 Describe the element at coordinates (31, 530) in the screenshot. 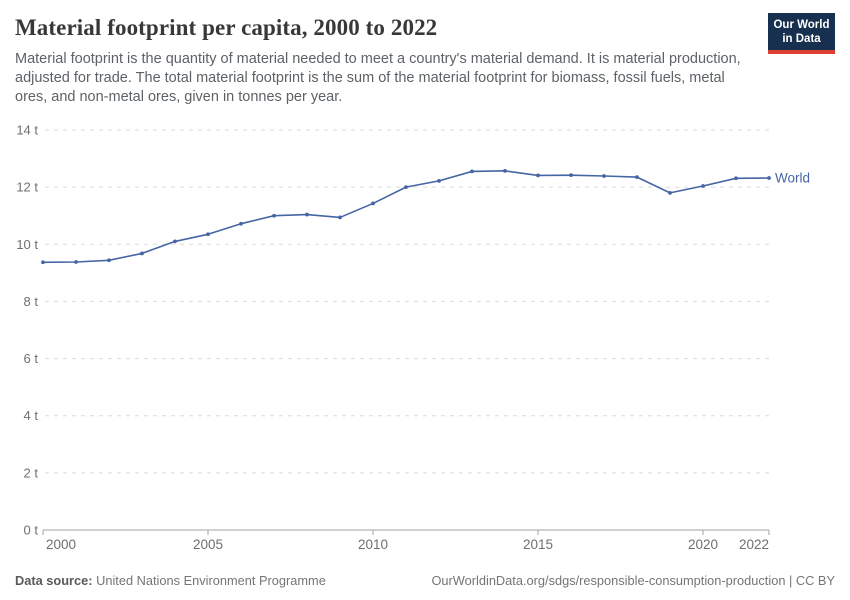

I see `y-axis-tick-label: 0 t` at that location.